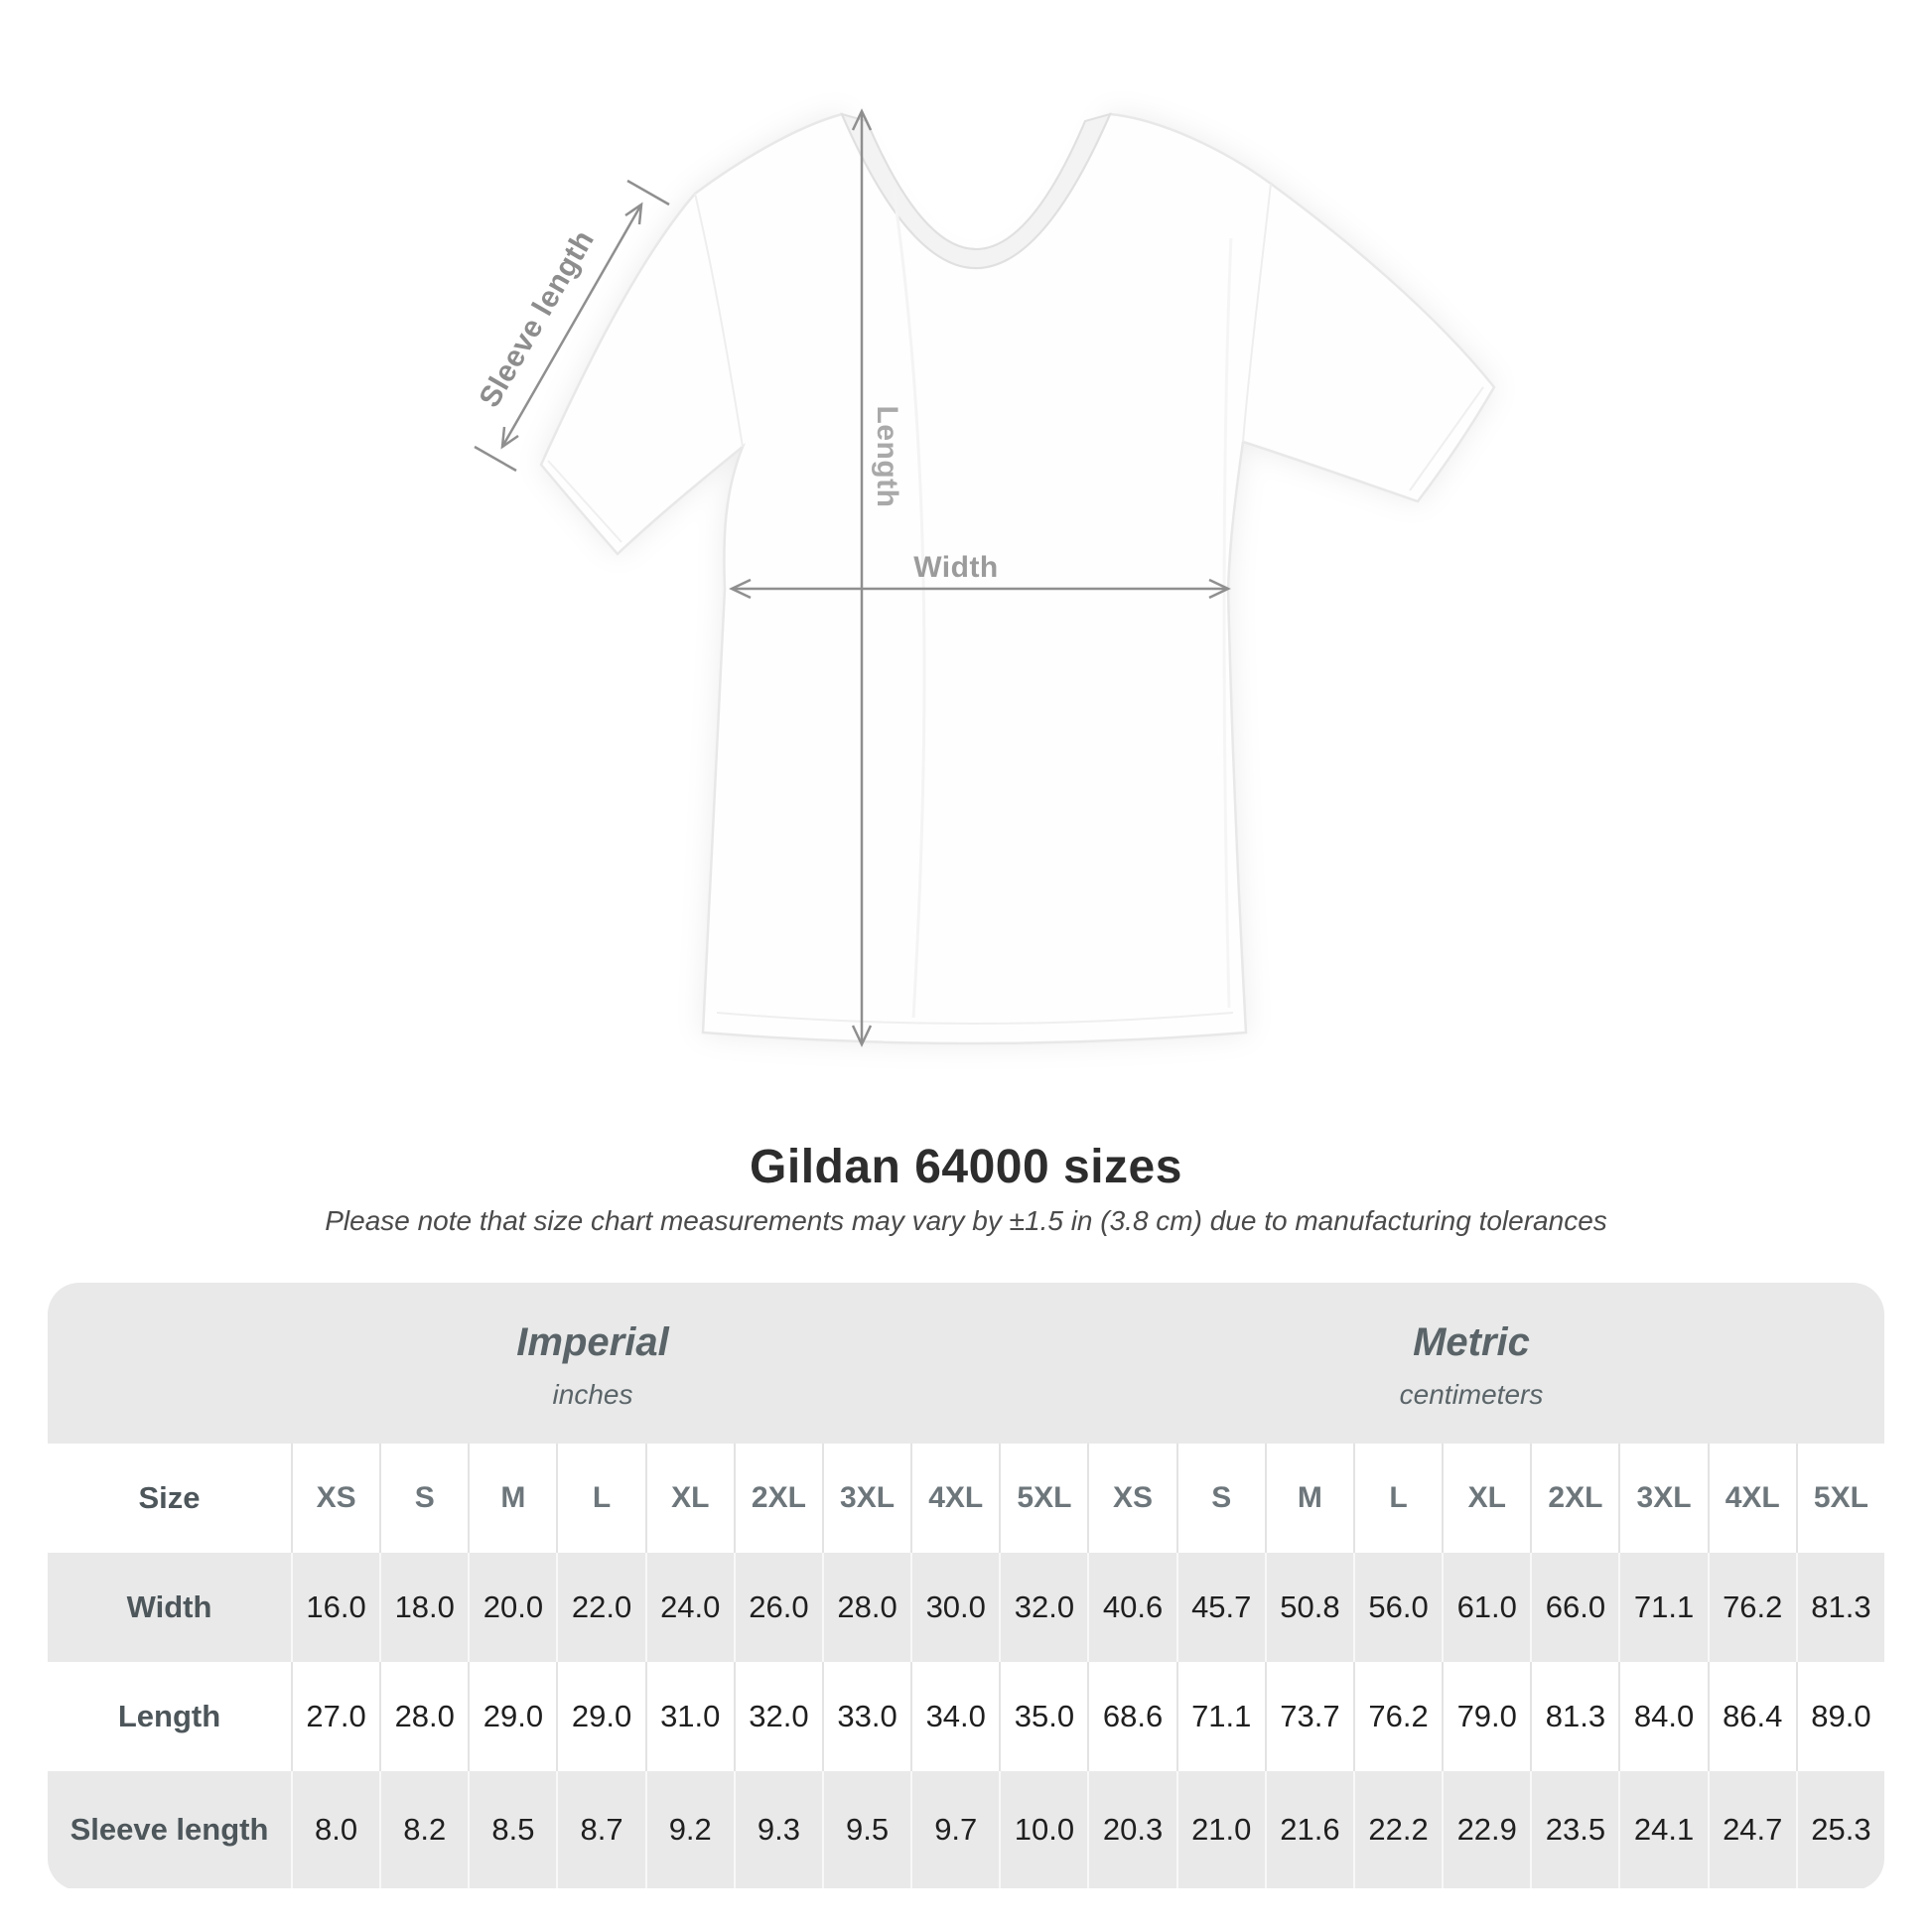 This screenshot has width=1932, height=1932. I want to click on imperial-label: Imperial, so click(593, 1342).